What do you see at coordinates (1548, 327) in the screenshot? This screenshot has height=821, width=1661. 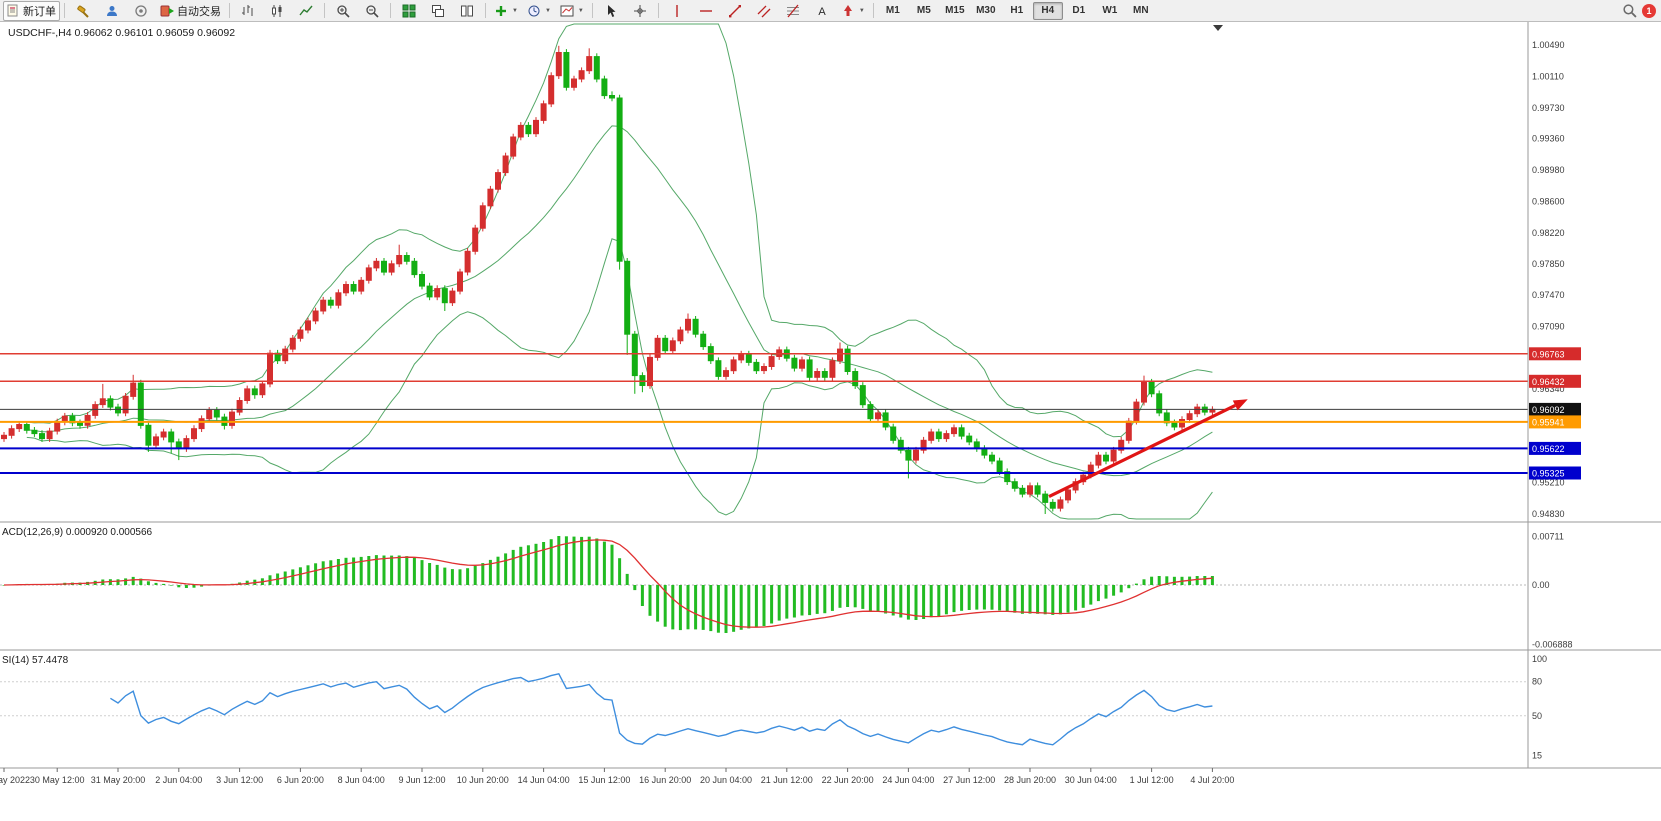 I see `svg-text: 0.97090` at bounding box center [1548, 327].